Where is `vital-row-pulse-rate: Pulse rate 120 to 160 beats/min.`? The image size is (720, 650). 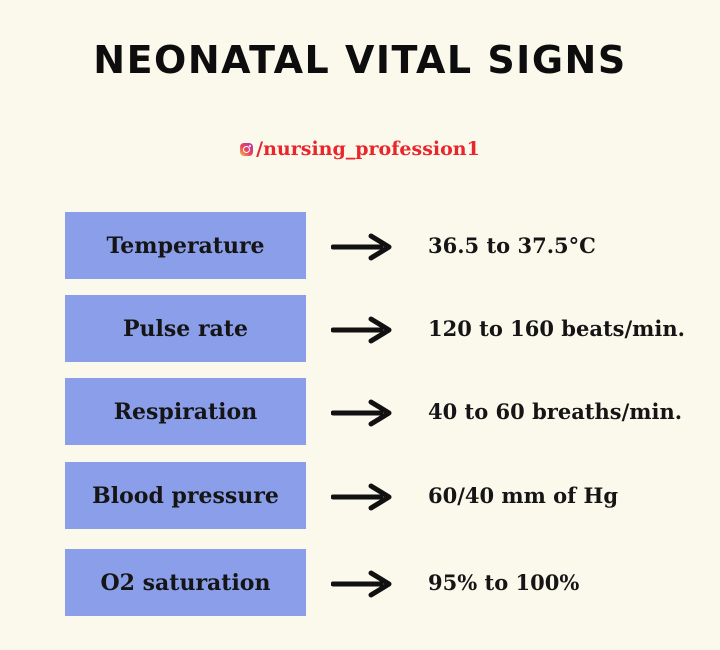
vital-row-pulse-rate: Pulse rate 120 to 160 beats/min. is located at coordinates (392, 328).